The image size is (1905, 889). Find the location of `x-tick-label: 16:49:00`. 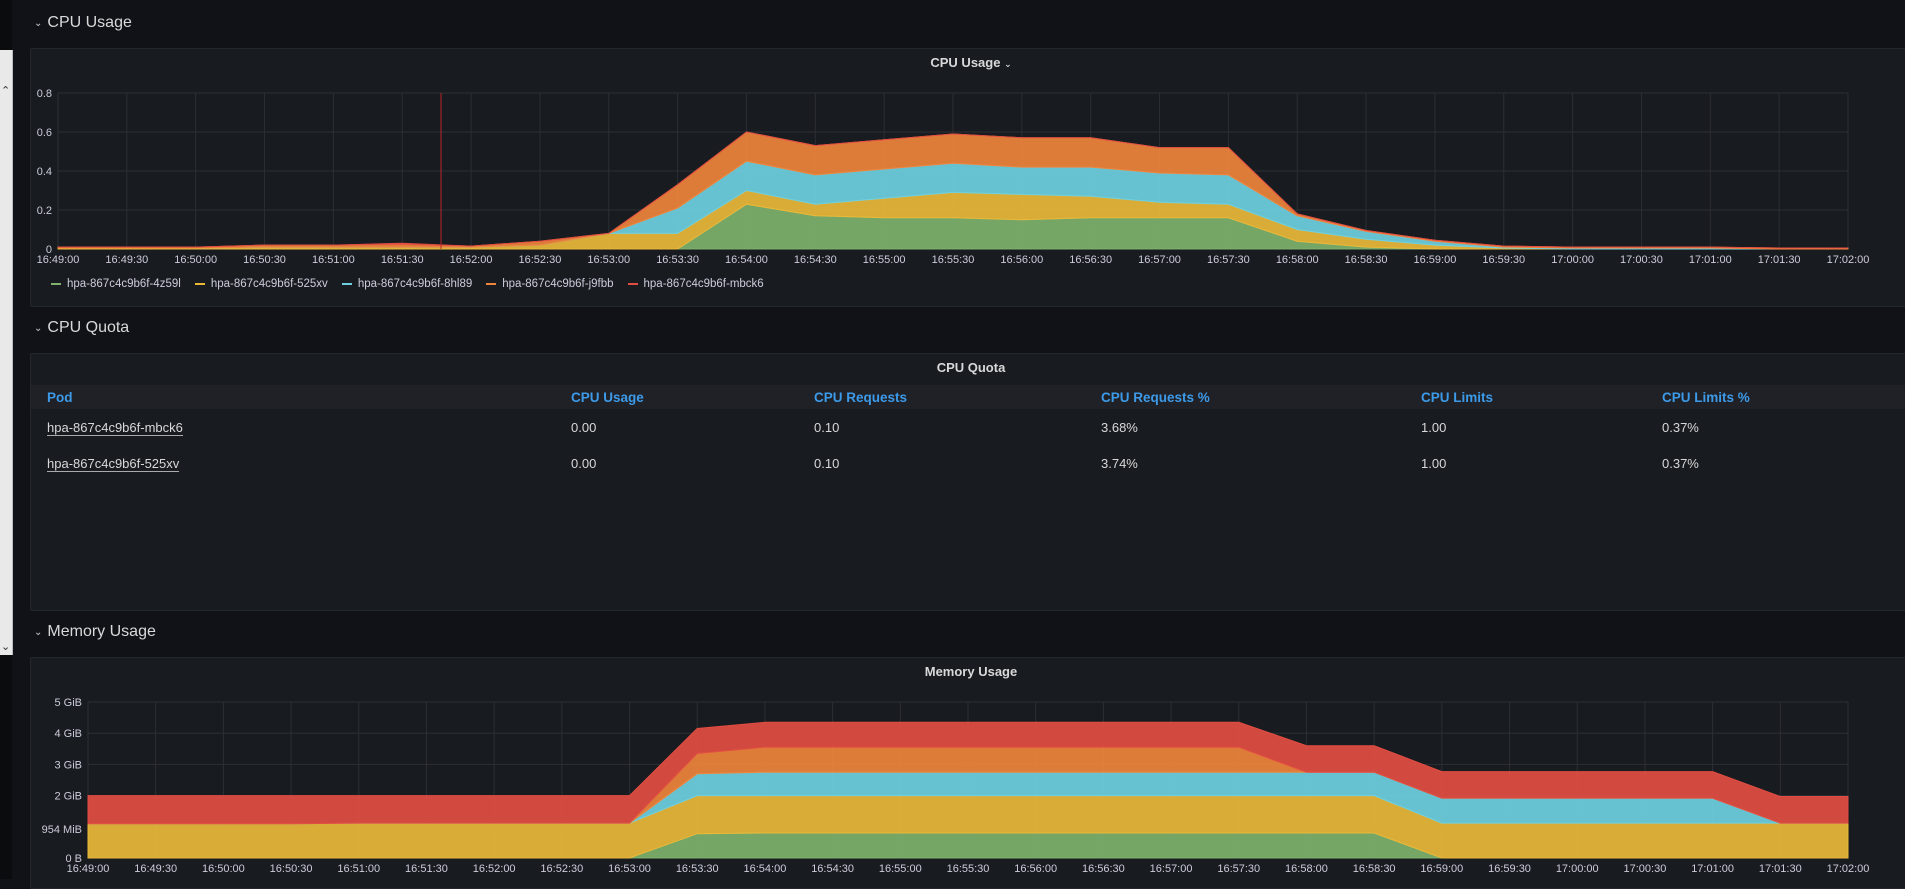

x-tick-label: 16:49:00 is located at coordinates (58, 260).